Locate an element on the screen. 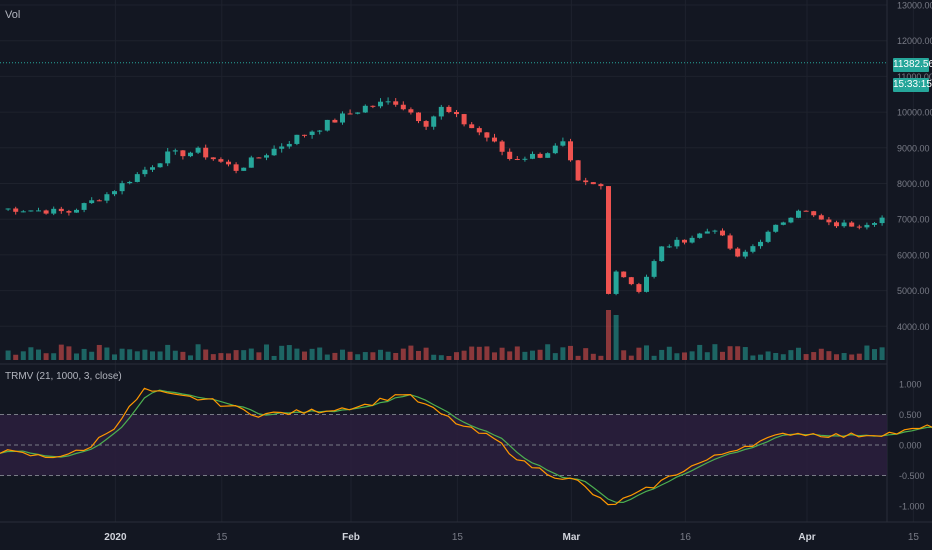 Image resolution: width=932 pixels, height=550 pixels. volume-pane-label: Vol is located at coordinates (13, 15).